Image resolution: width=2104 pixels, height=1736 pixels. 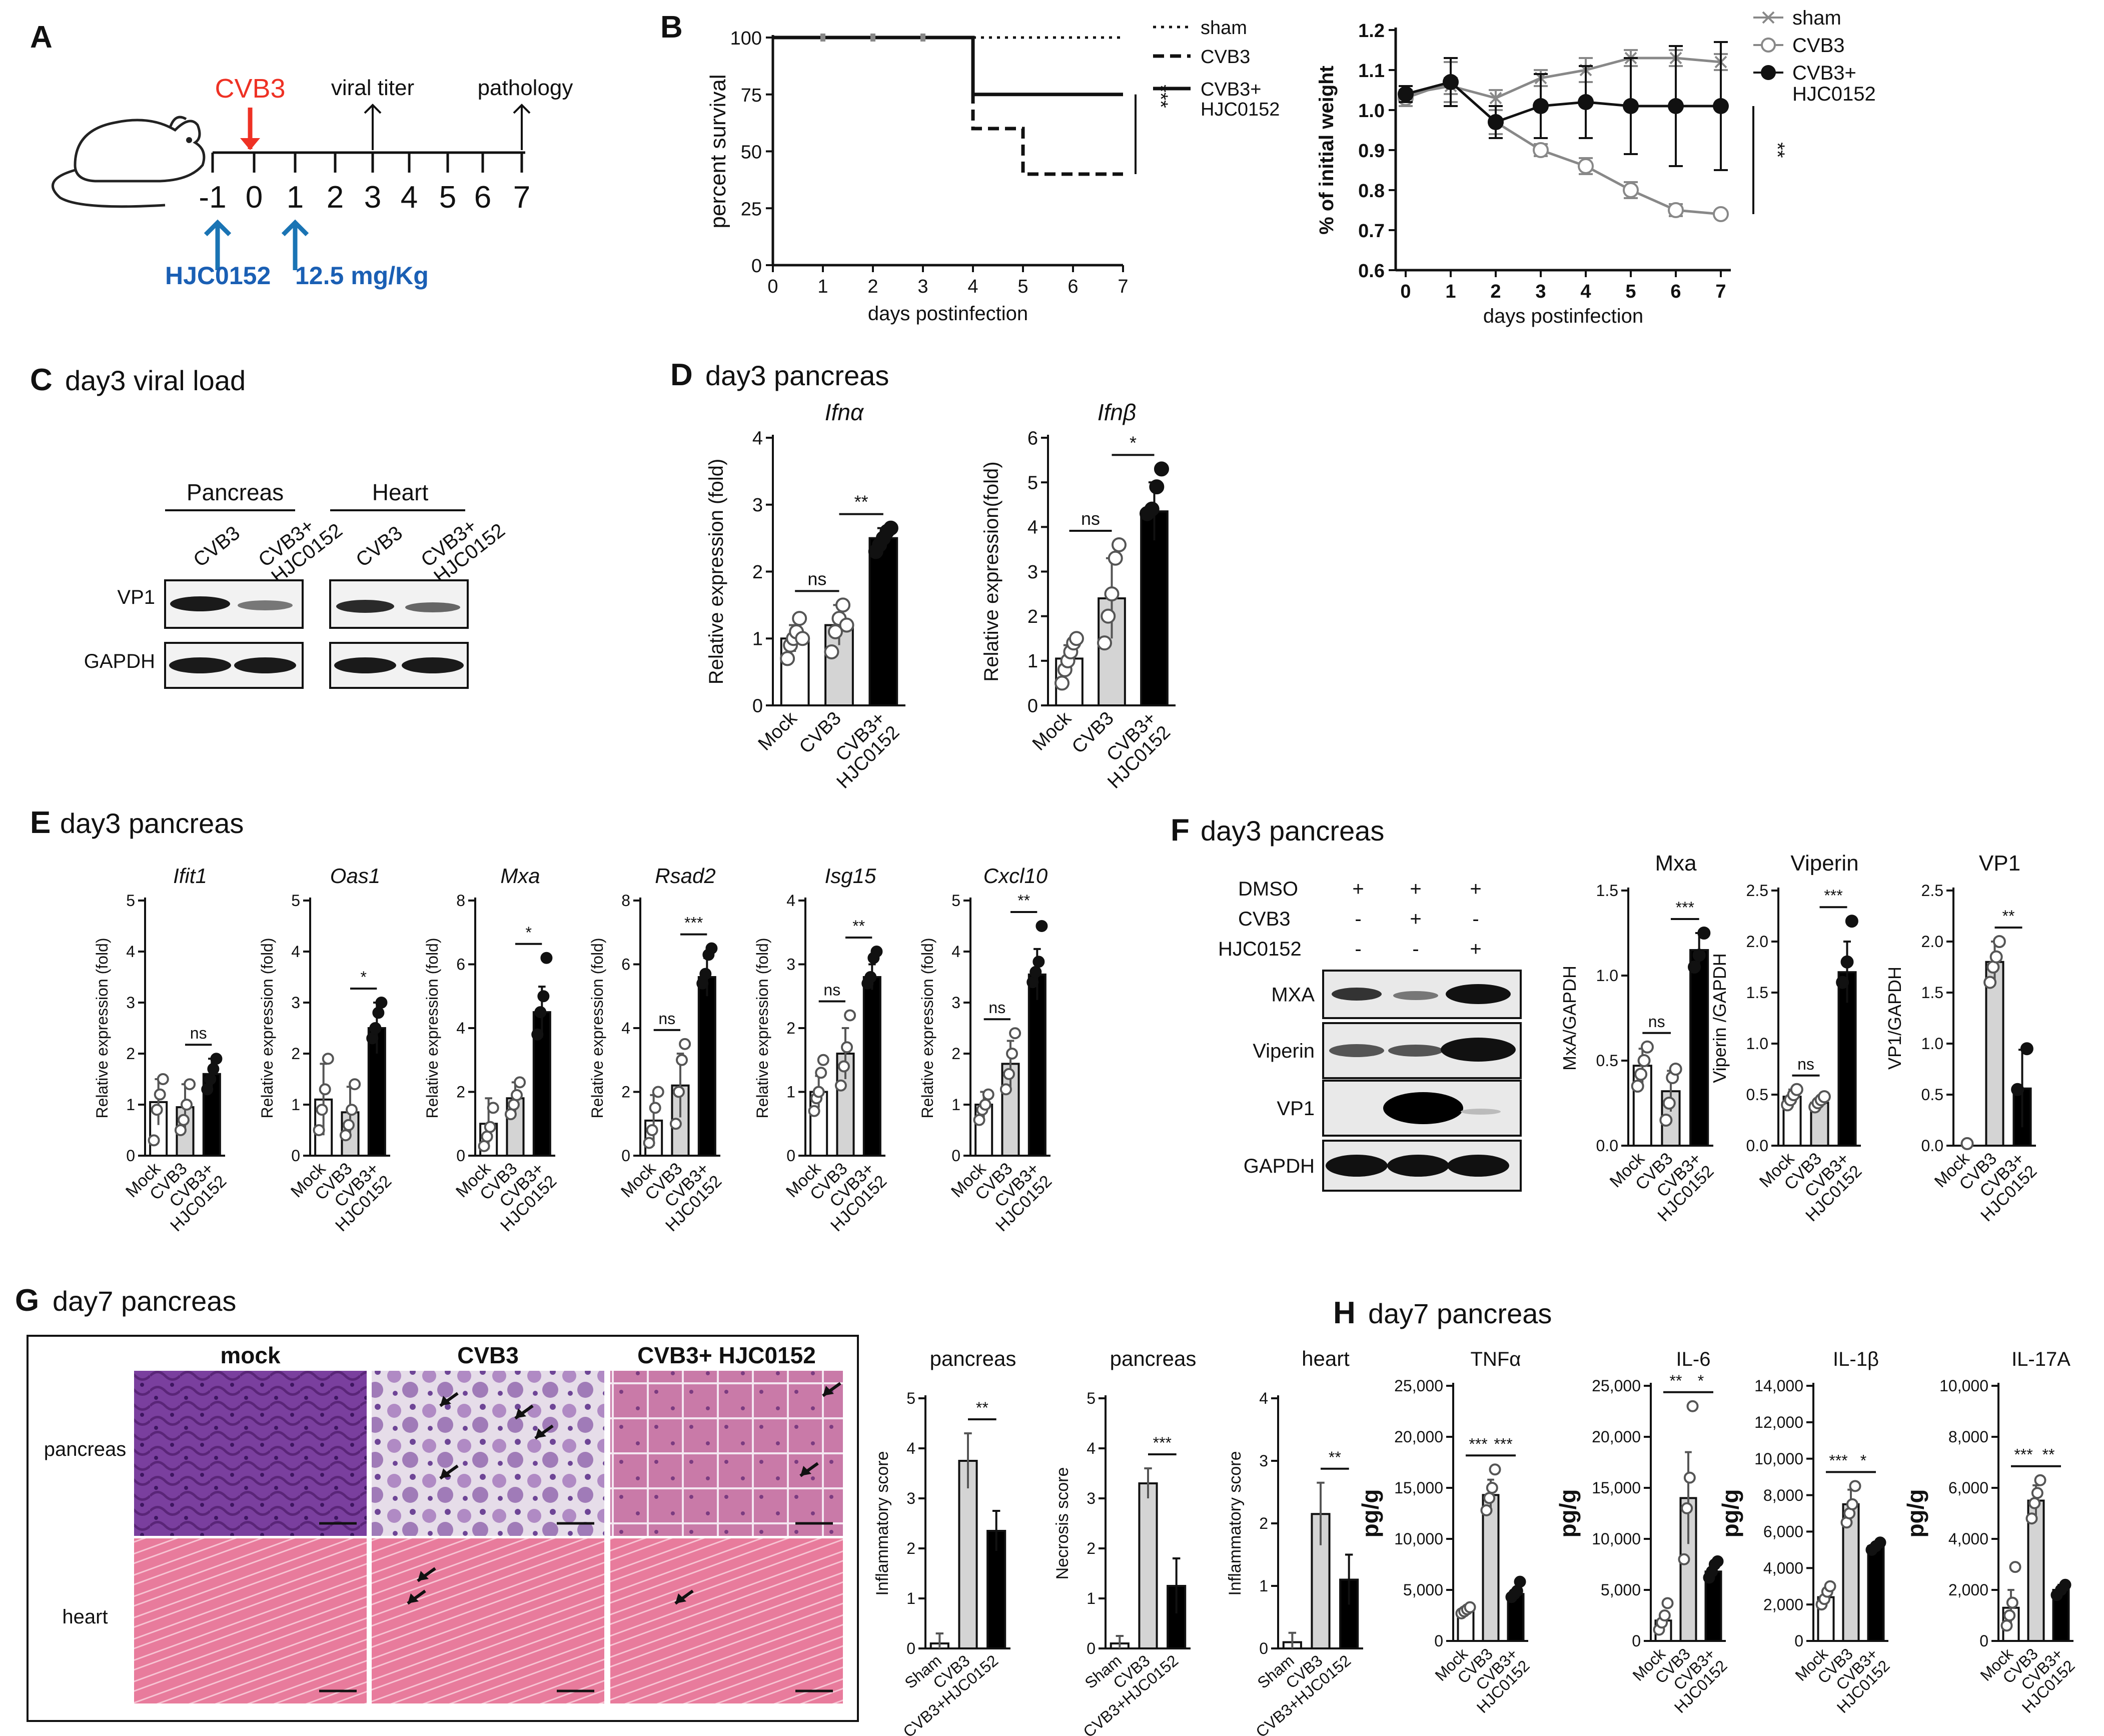 What do you see at coordinates (190, 876) in the screenshot?
I see `chart-title: Ifit1` at bounding box center [190, 876].